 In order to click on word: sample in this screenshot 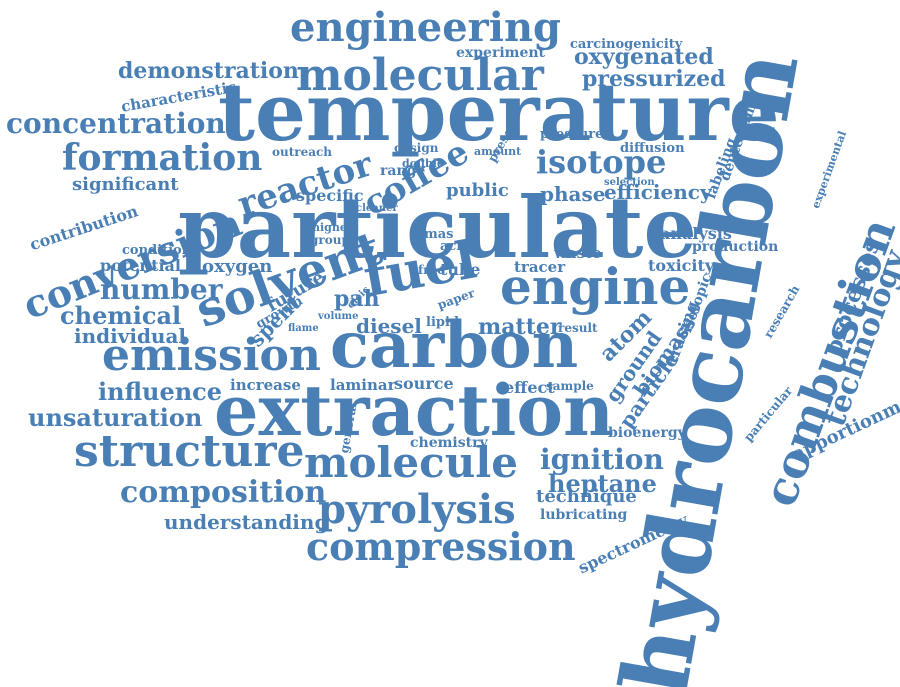, I will do `click(570, 386)`.